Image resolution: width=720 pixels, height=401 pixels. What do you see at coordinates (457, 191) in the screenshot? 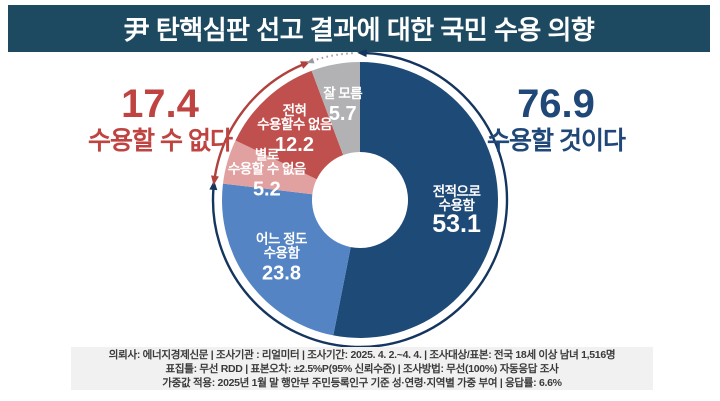
I see `segment-label: 전적으로` at bounding box center [457, 191].